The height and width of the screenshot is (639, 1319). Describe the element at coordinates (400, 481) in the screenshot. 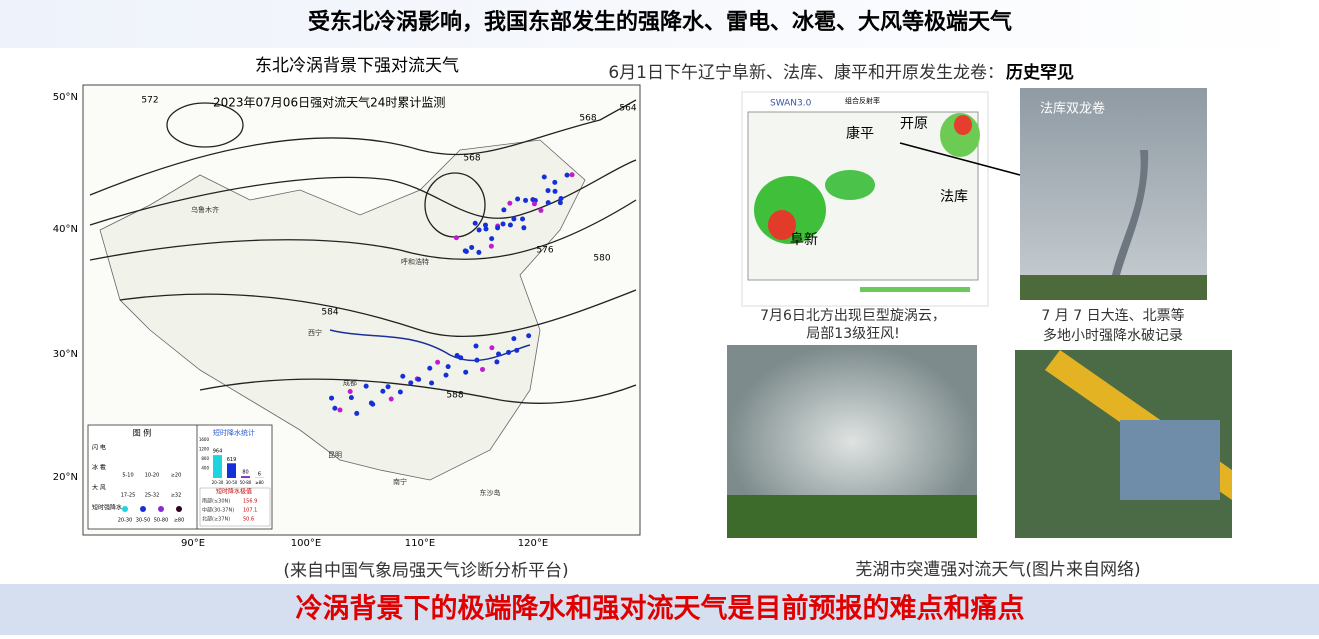

I see `place-label: 南宁` at that location.